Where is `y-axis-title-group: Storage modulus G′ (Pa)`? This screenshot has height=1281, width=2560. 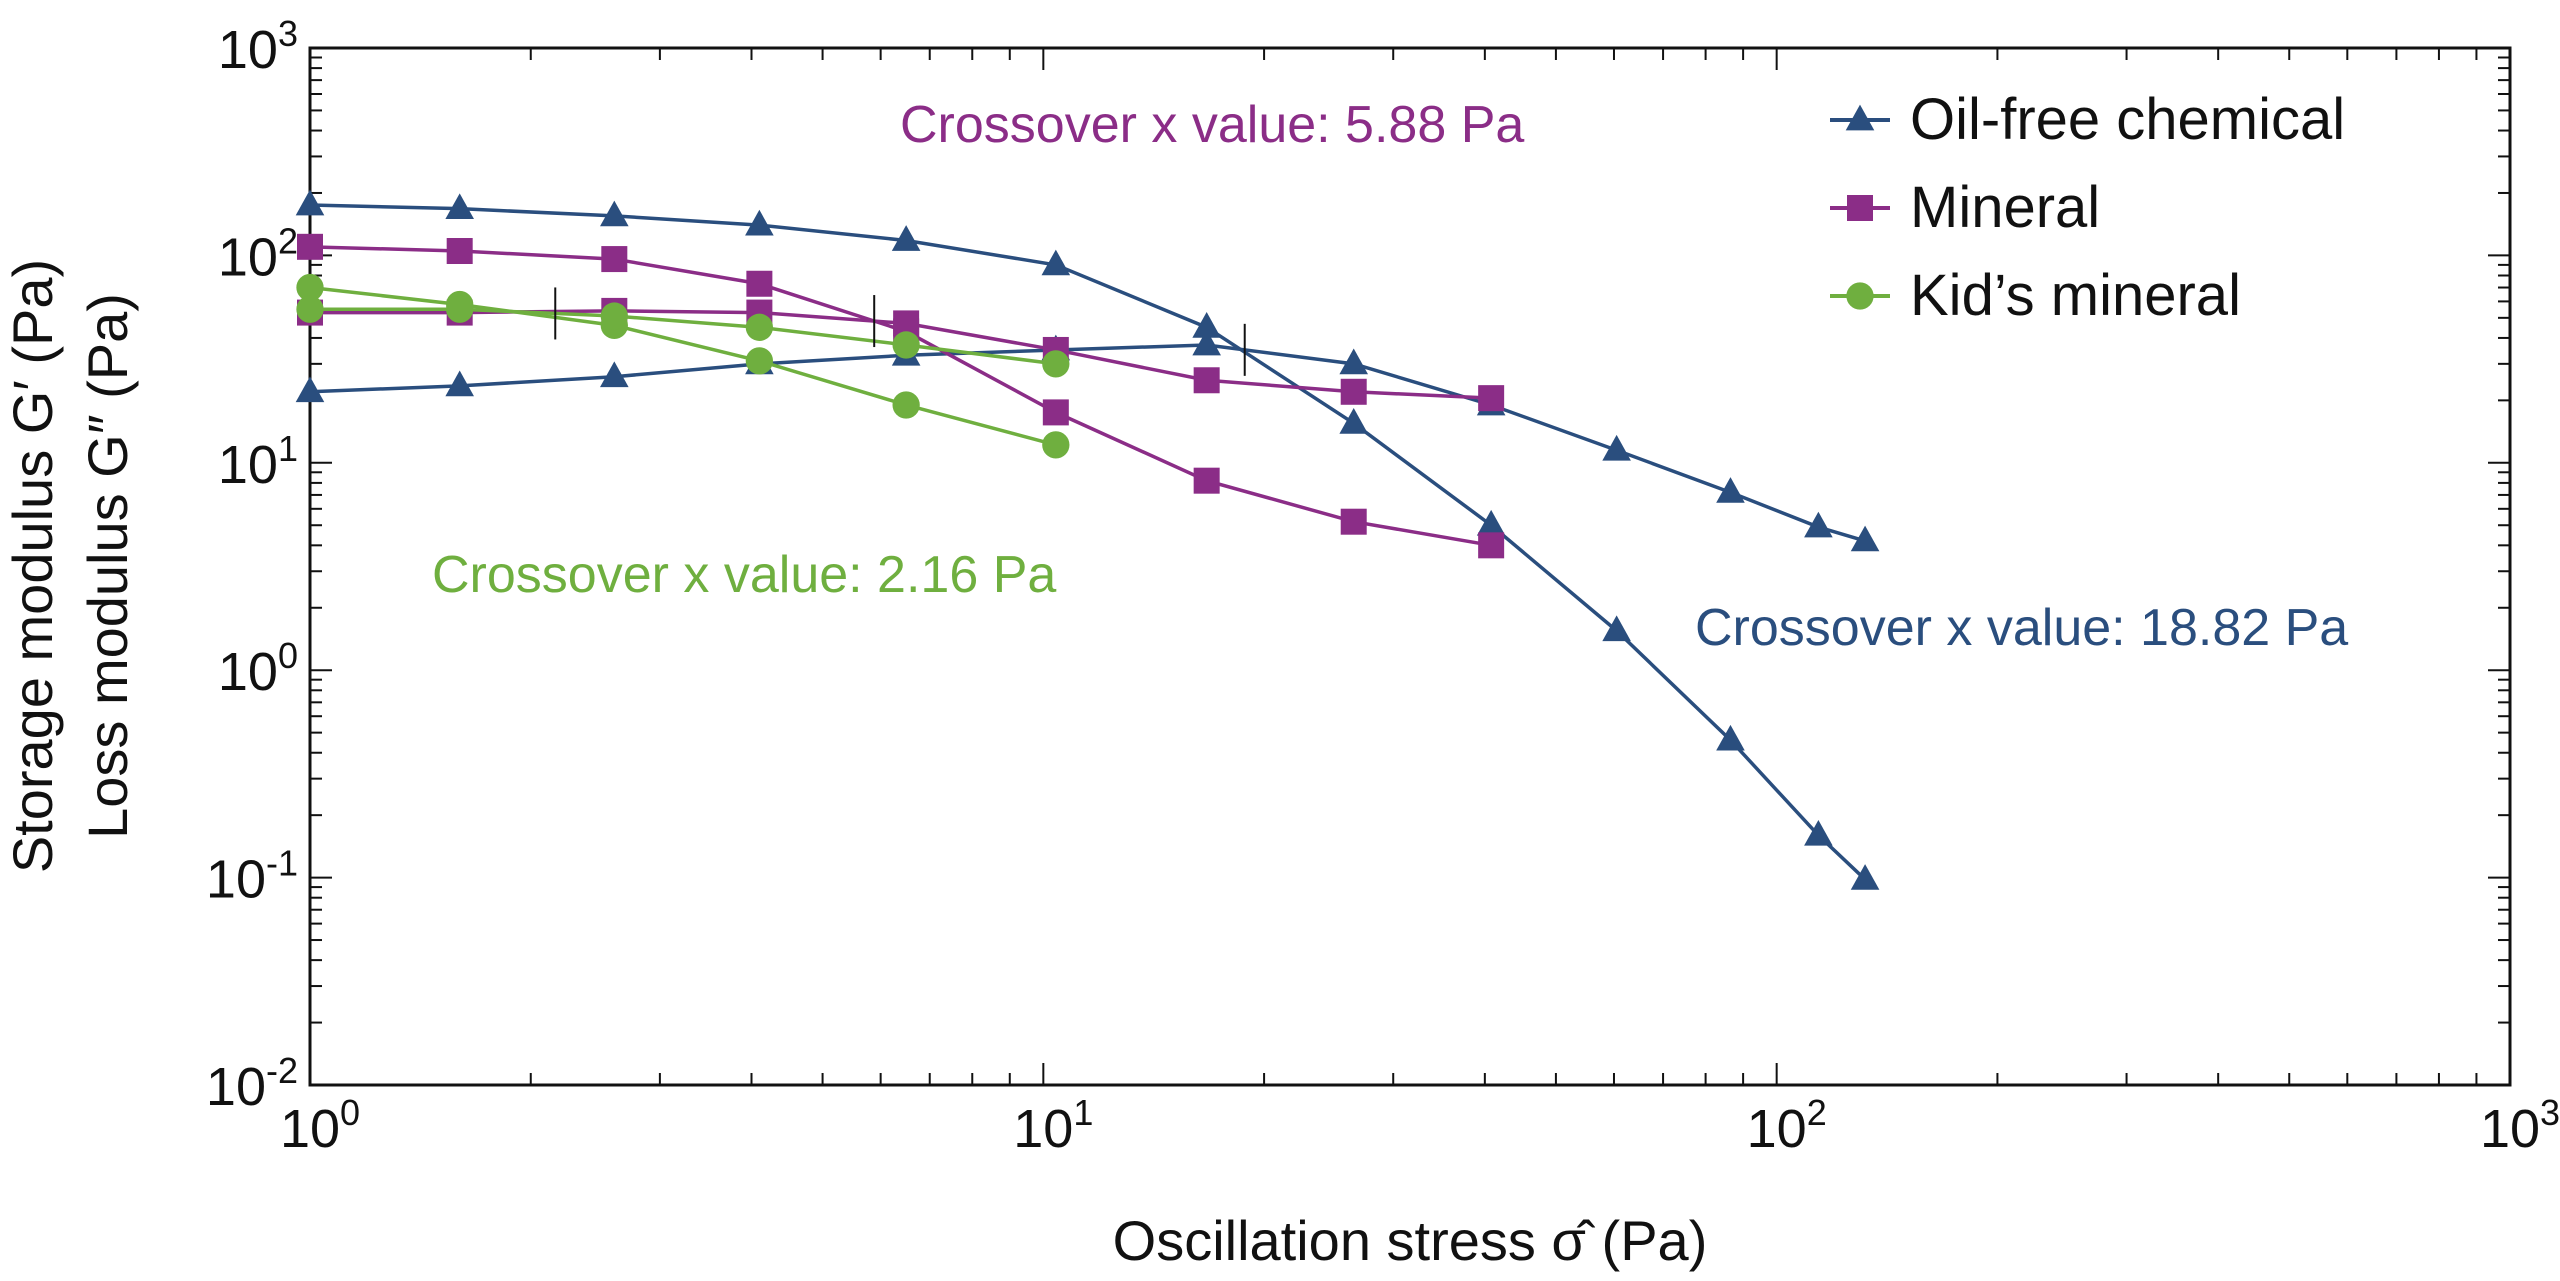 y-axis-title-group: Storage modulus G′ (Pa) is located at coordinates (32, 566).